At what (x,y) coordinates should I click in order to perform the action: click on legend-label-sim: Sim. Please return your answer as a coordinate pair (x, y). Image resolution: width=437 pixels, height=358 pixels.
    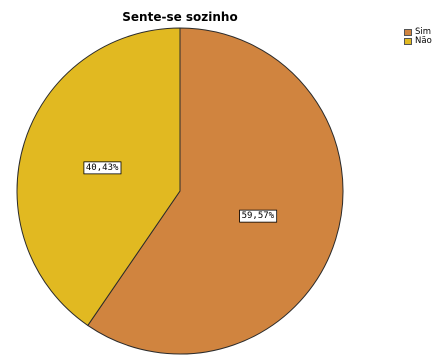
    Looking at the image, I should click on (423, 32).